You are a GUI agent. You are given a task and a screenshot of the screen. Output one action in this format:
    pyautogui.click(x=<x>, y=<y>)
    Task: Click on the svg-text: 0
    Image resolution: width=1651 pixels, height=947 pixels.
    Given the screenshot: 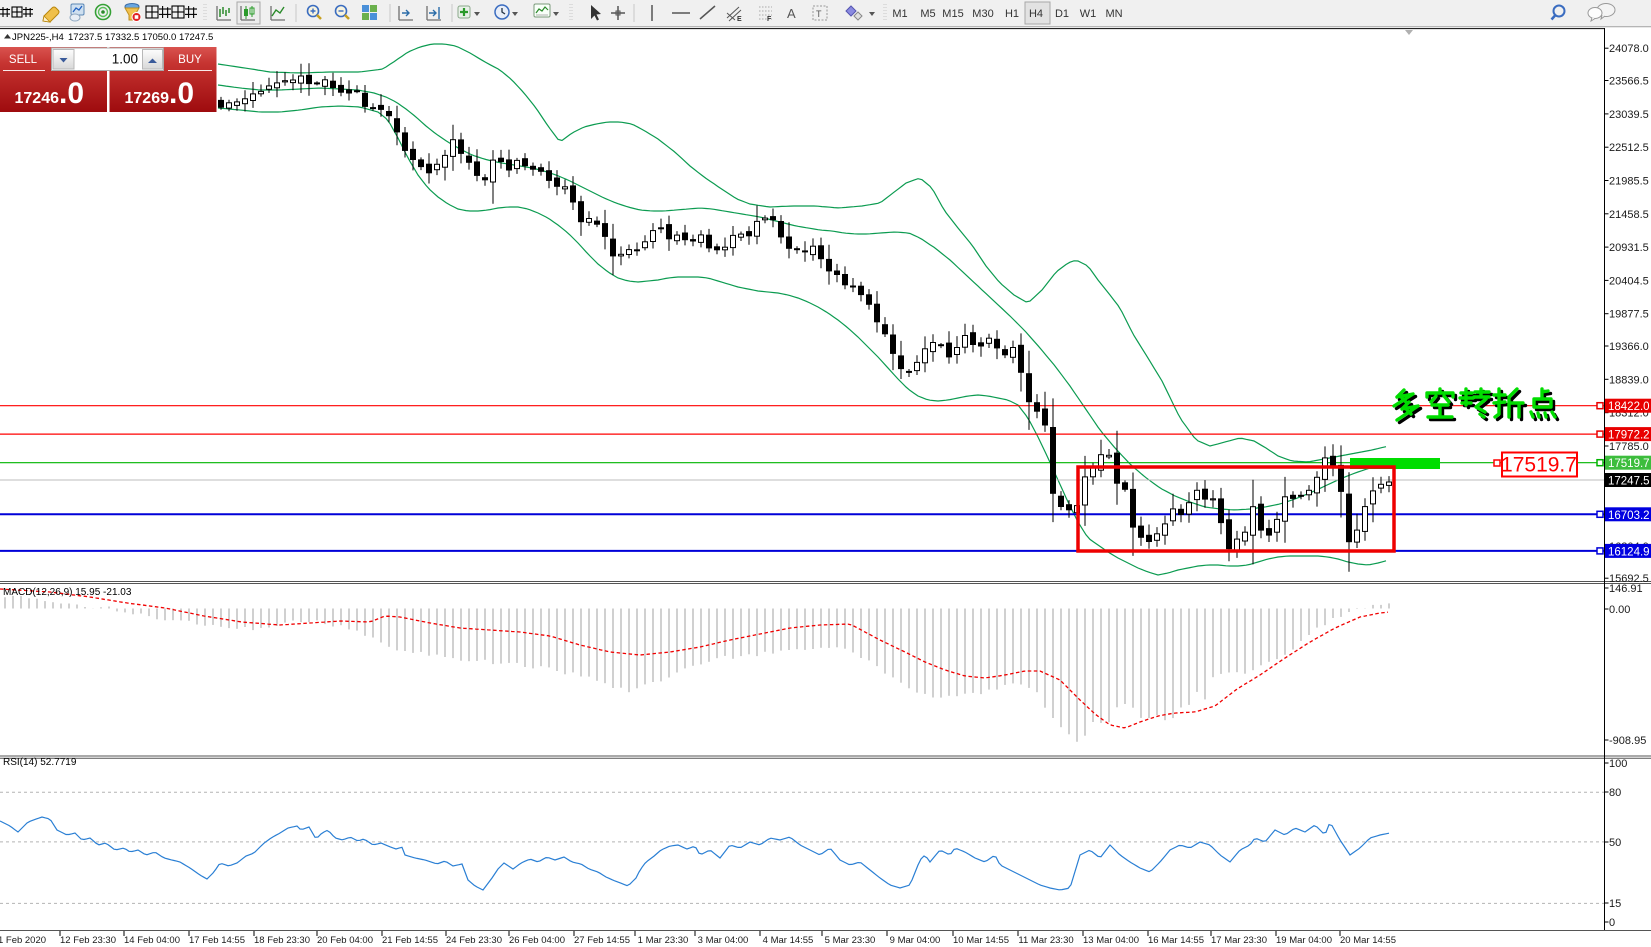 What is the action you would take?
    pyautogui.click(x=1612, y=923)
    